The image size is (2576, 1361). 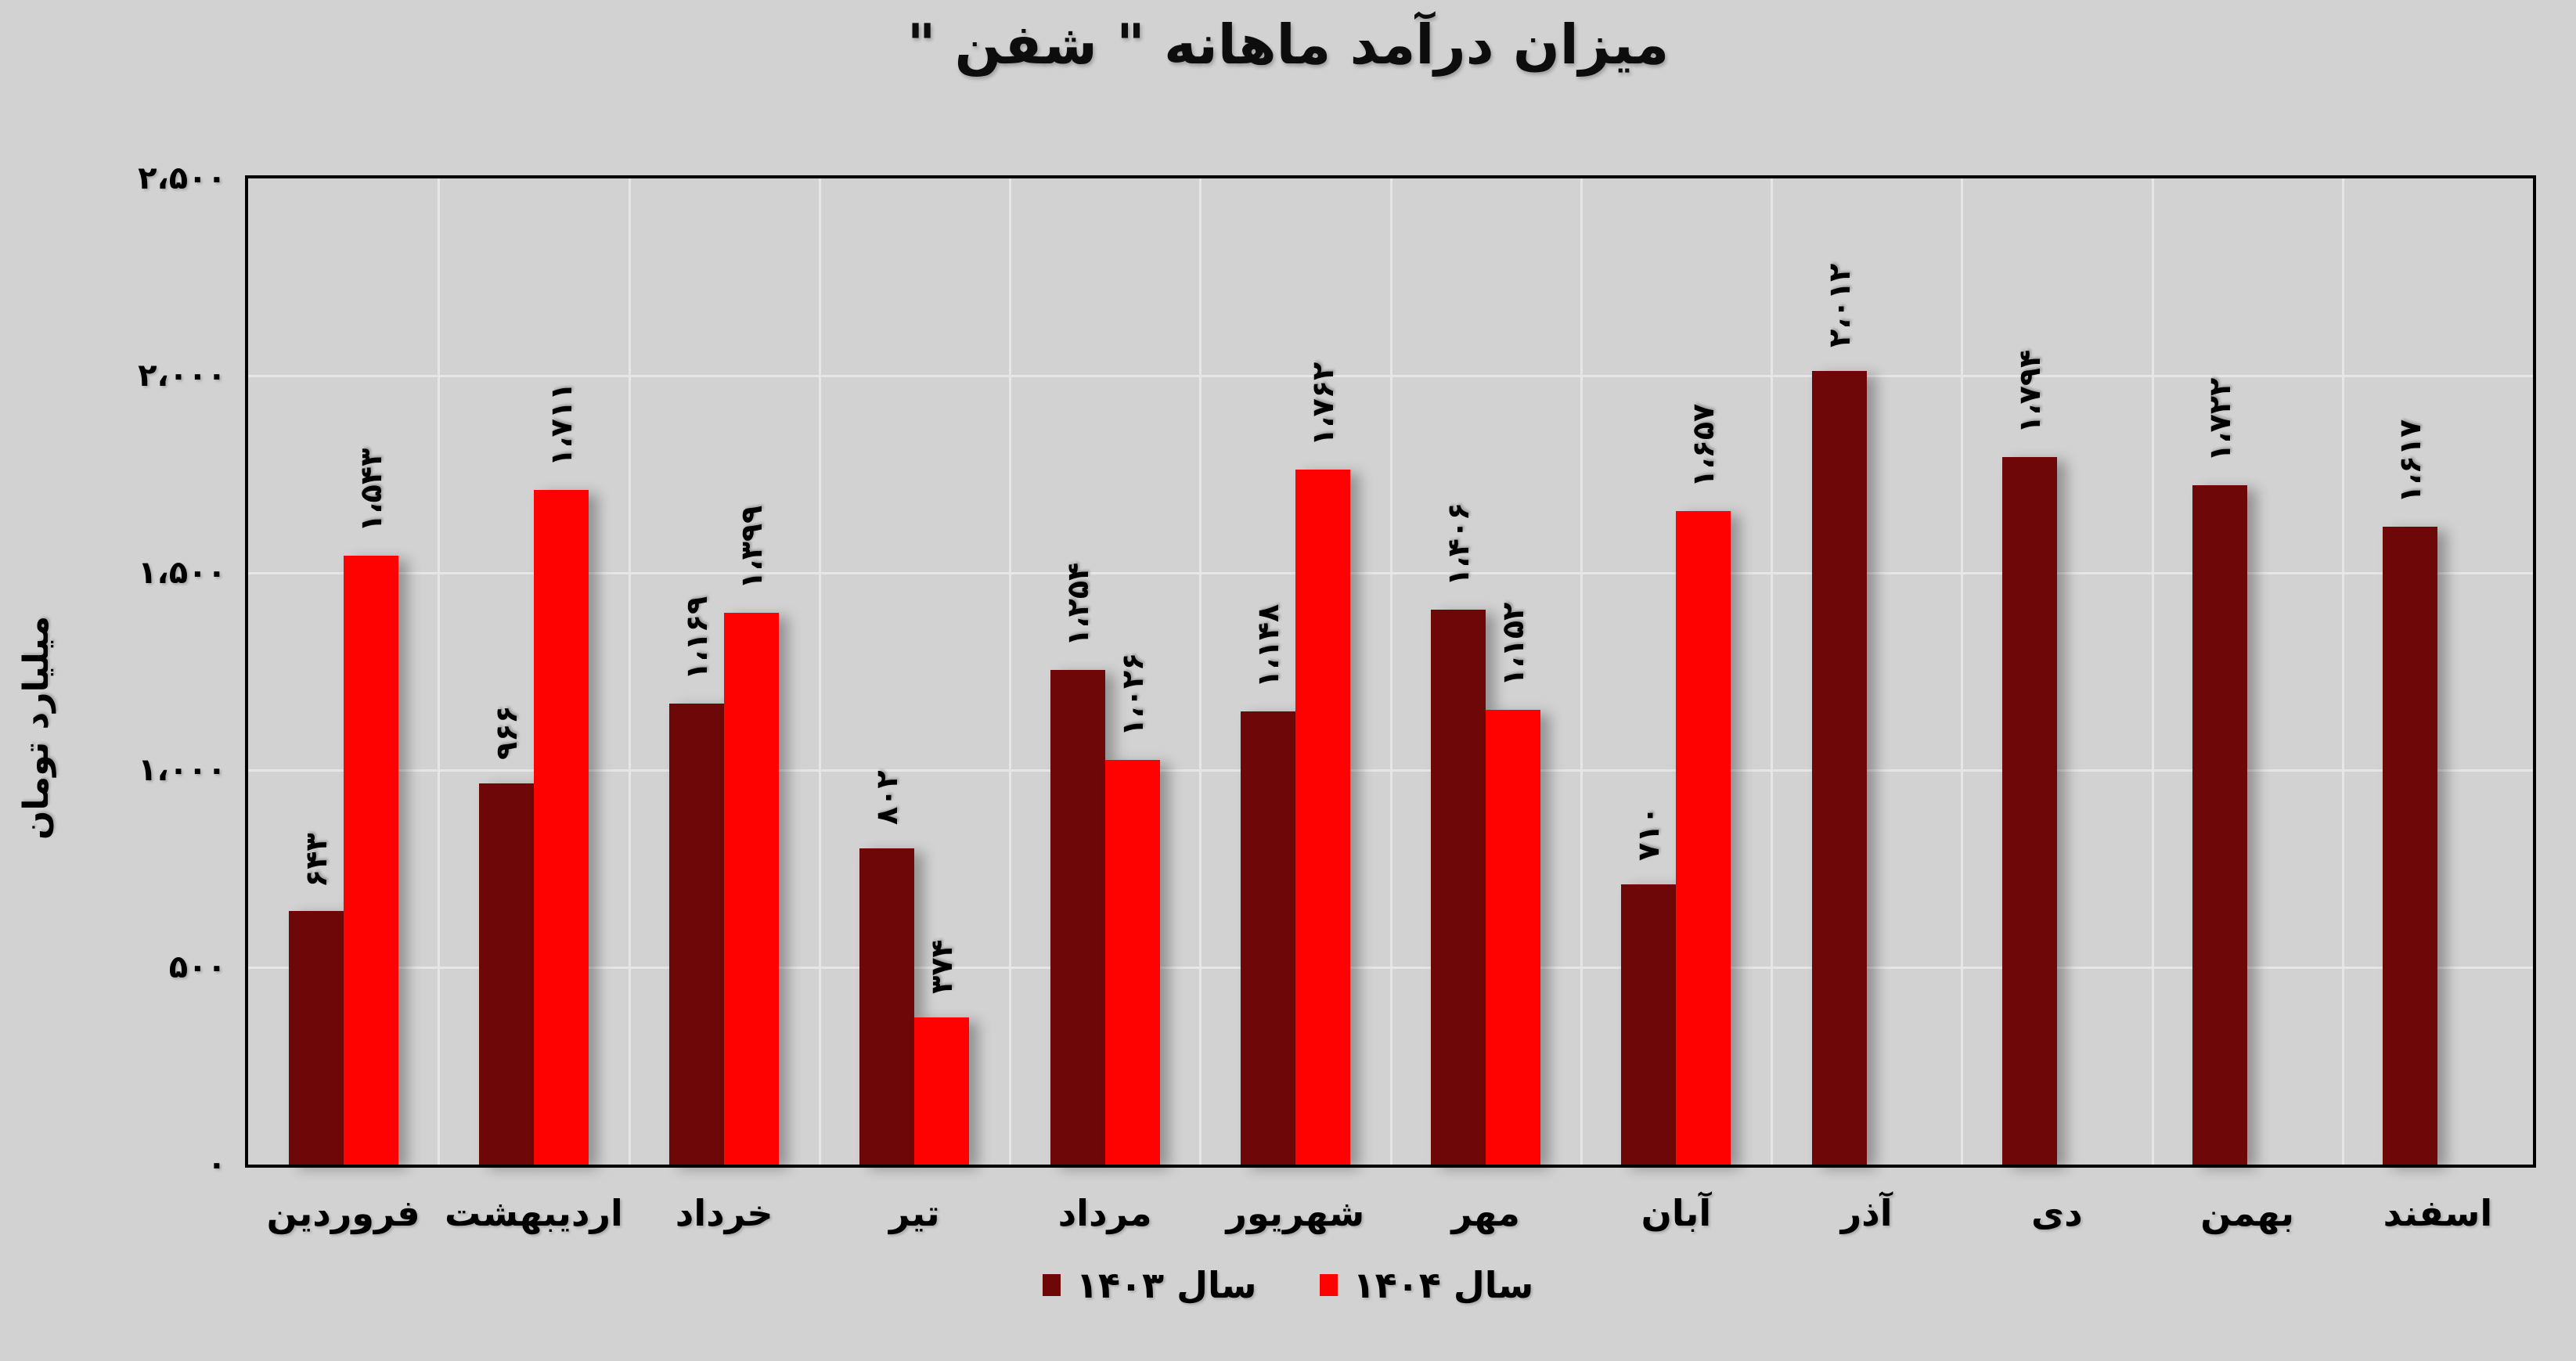 I want to click on x-tick-label: خرداد, so click(x=724, y=1213).